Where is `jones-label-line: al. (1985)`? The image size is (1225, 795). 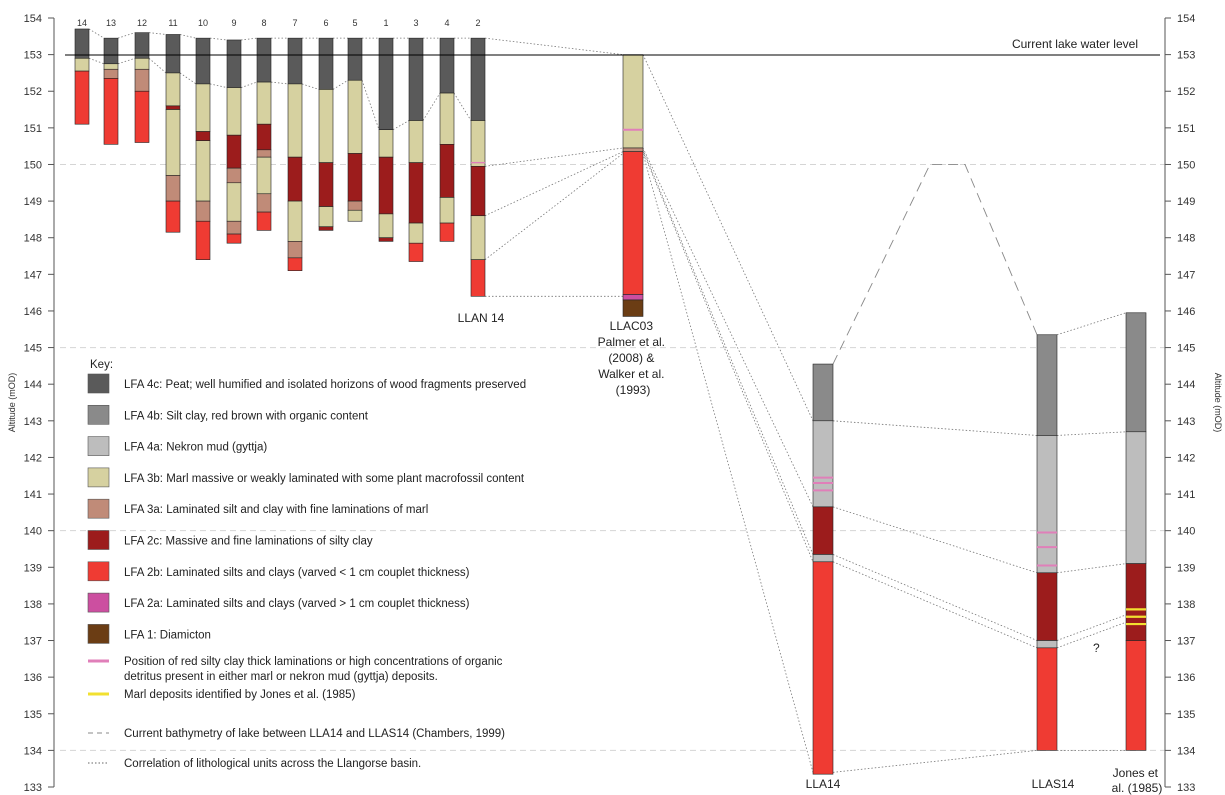
jones-label-line: al. (1985) is located at coordinates (1137, 788).